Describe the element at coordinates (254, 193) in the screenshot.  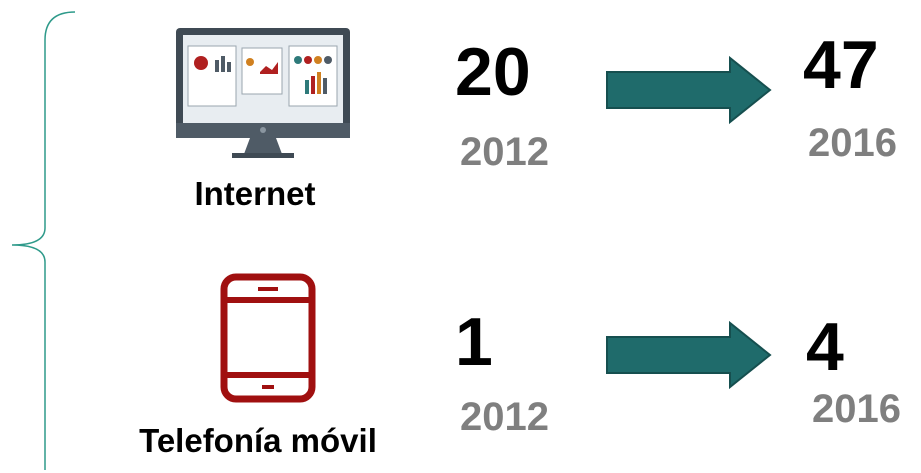
I see `row-label: Internet` at that location.